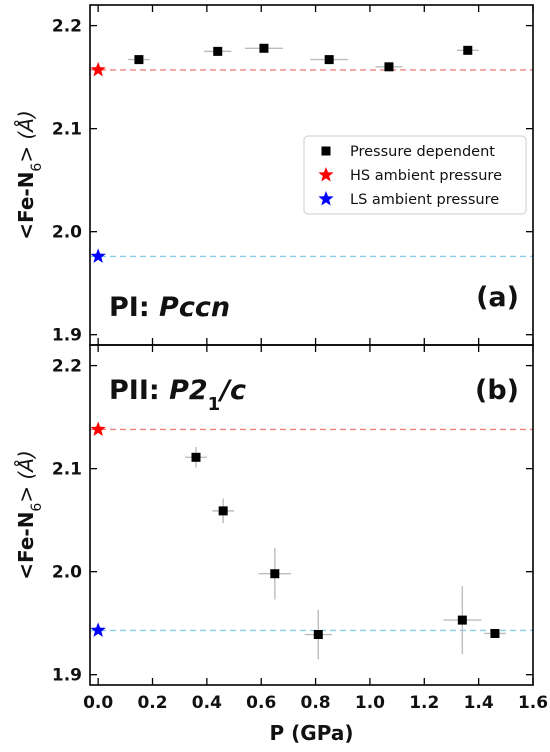 This screenshot has width=550, height=752. I want to click on x-tick-label: 0.0, so click(98, 703).